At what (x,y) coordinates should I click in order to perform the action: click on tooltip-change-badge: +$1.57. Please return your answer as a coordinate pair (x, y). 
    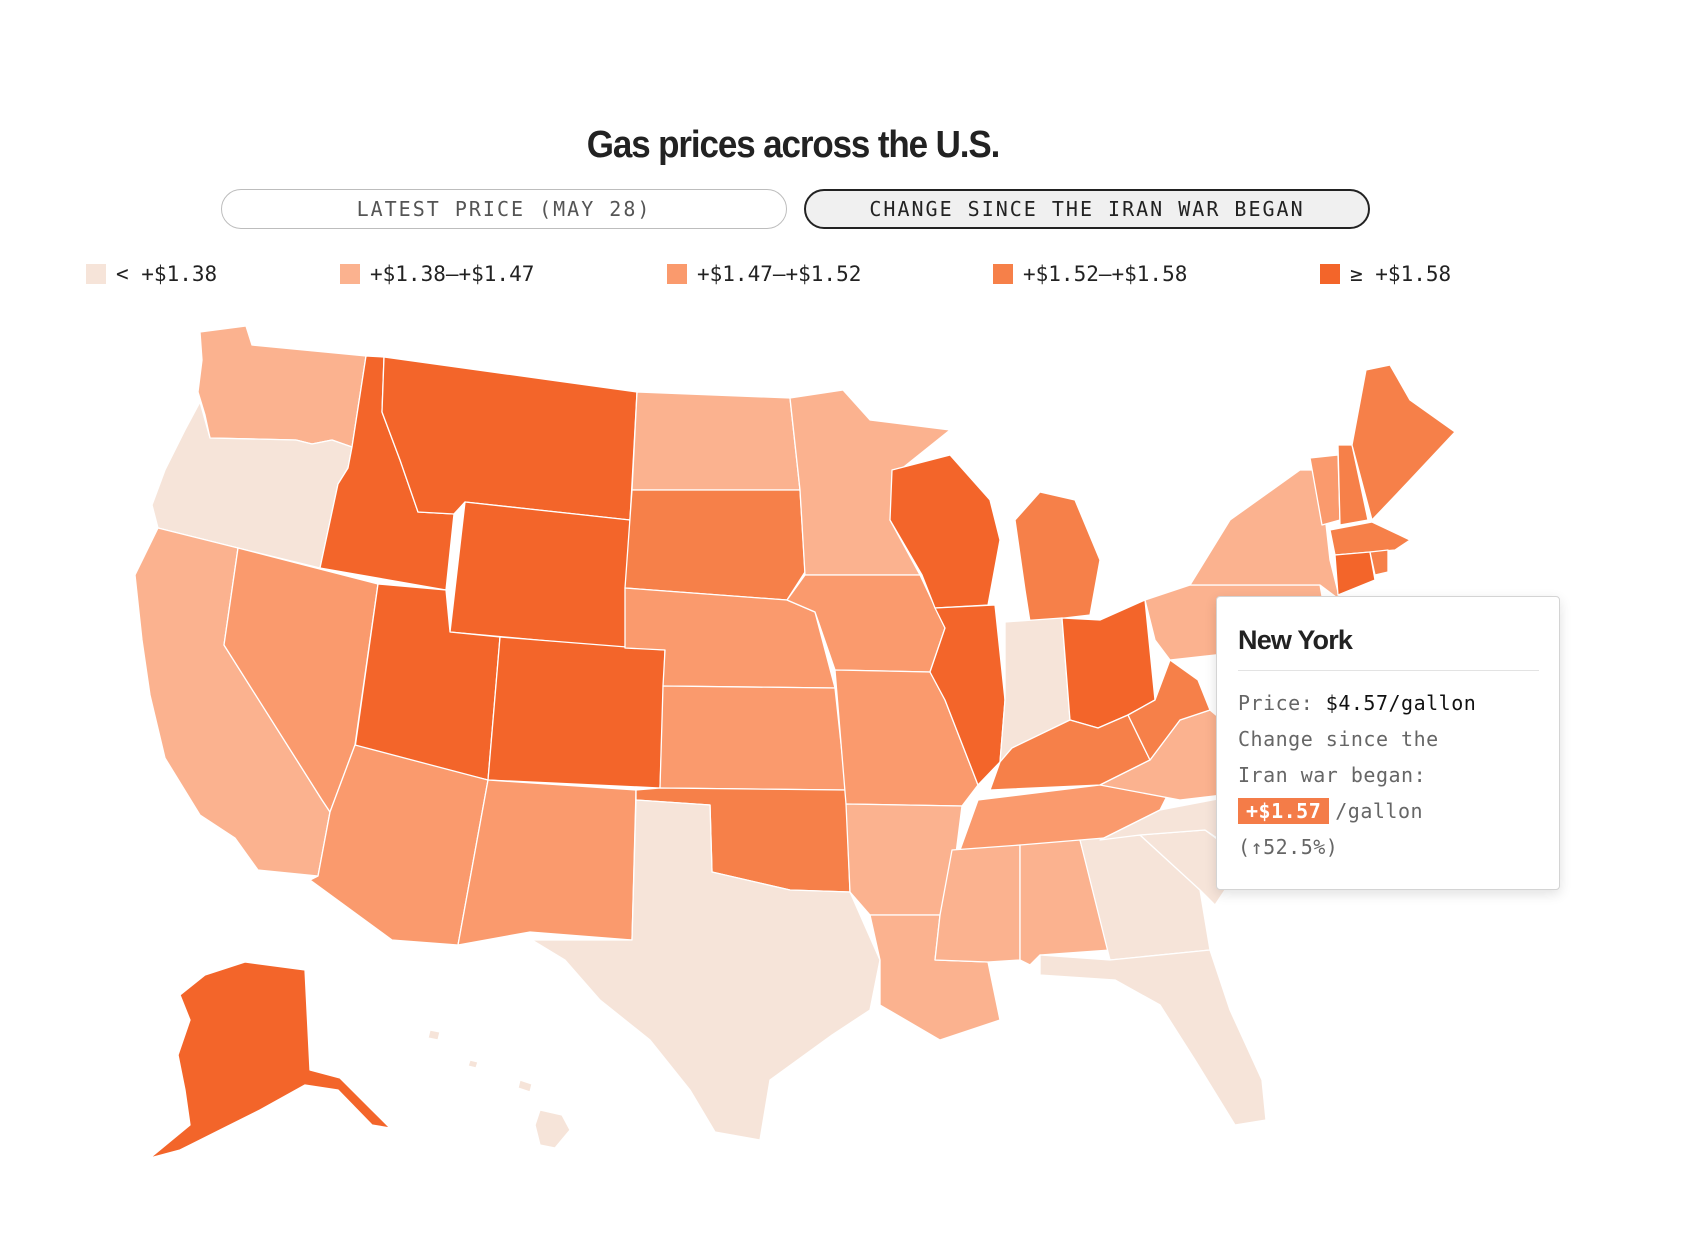
    Looking at the image, I should click on (1284, 811).